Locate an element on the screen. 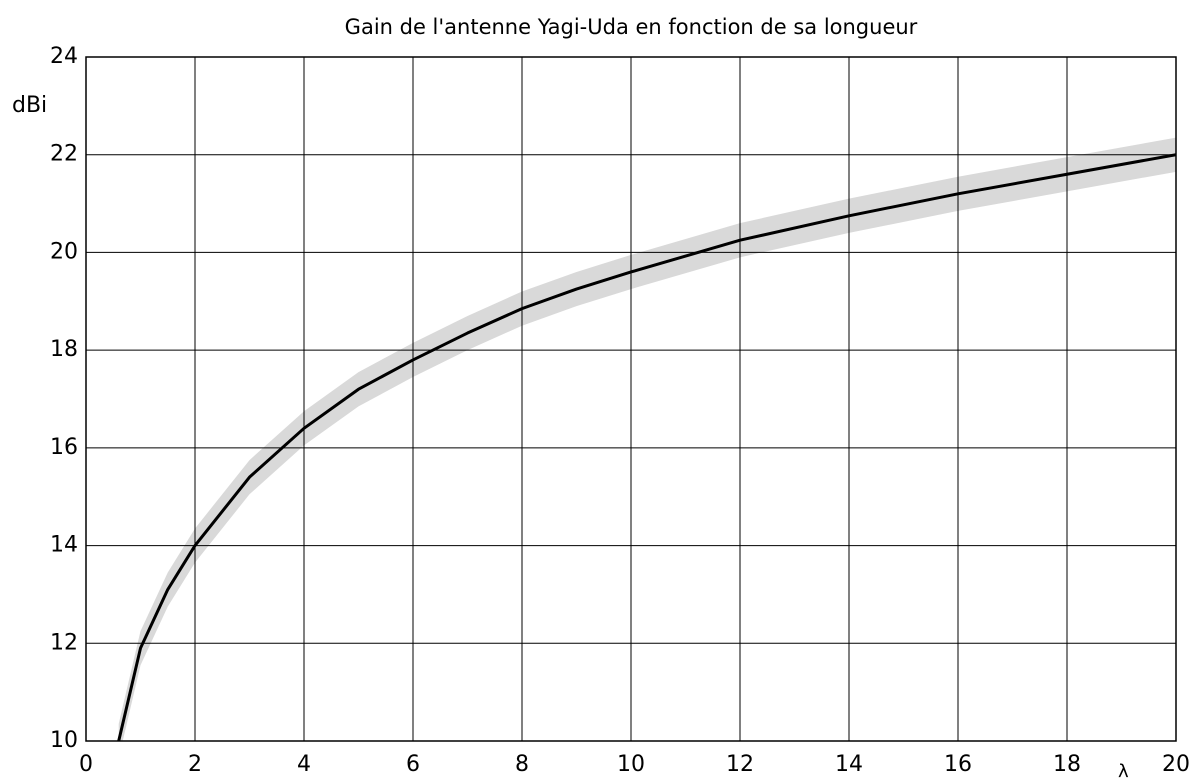 Image resolution: width=1193 pixels, height=780 pixels. x-tick-label: 0 is located at coordinates (86, 764).